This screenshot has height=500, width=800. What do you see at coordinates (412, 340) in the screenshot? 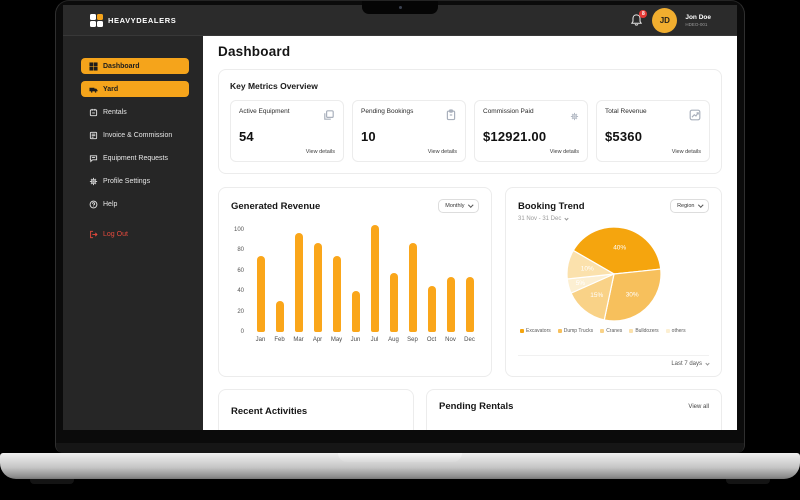
I see `x-axis-label: Sep` at bounding box center [412, 340].